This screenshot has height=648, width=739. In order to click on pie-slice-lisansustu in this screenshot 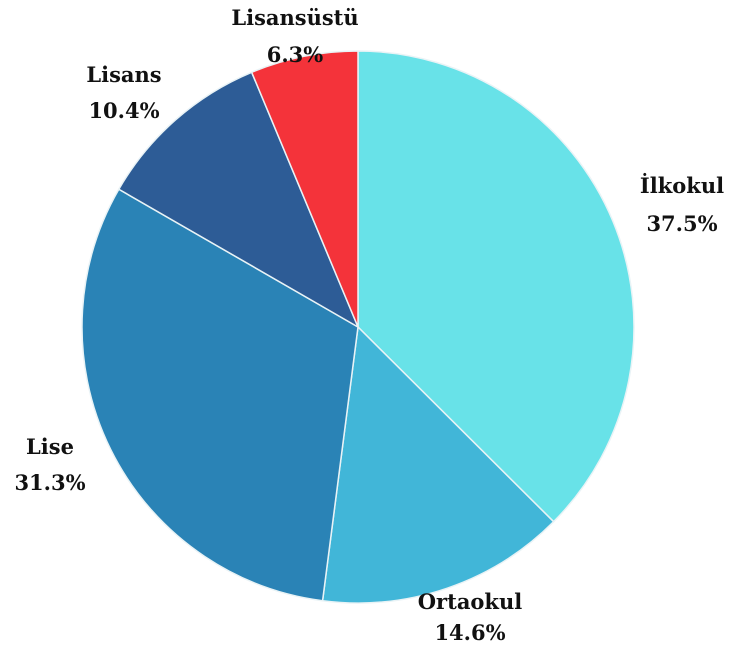, I will do `click(304, 189)`.